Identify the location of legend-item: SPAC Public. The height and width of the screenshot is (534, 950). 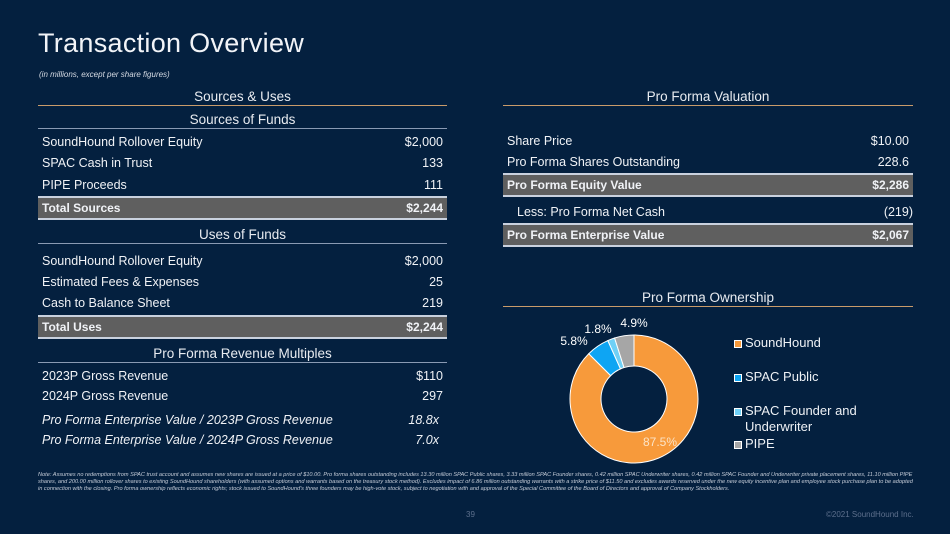
(776, 377).